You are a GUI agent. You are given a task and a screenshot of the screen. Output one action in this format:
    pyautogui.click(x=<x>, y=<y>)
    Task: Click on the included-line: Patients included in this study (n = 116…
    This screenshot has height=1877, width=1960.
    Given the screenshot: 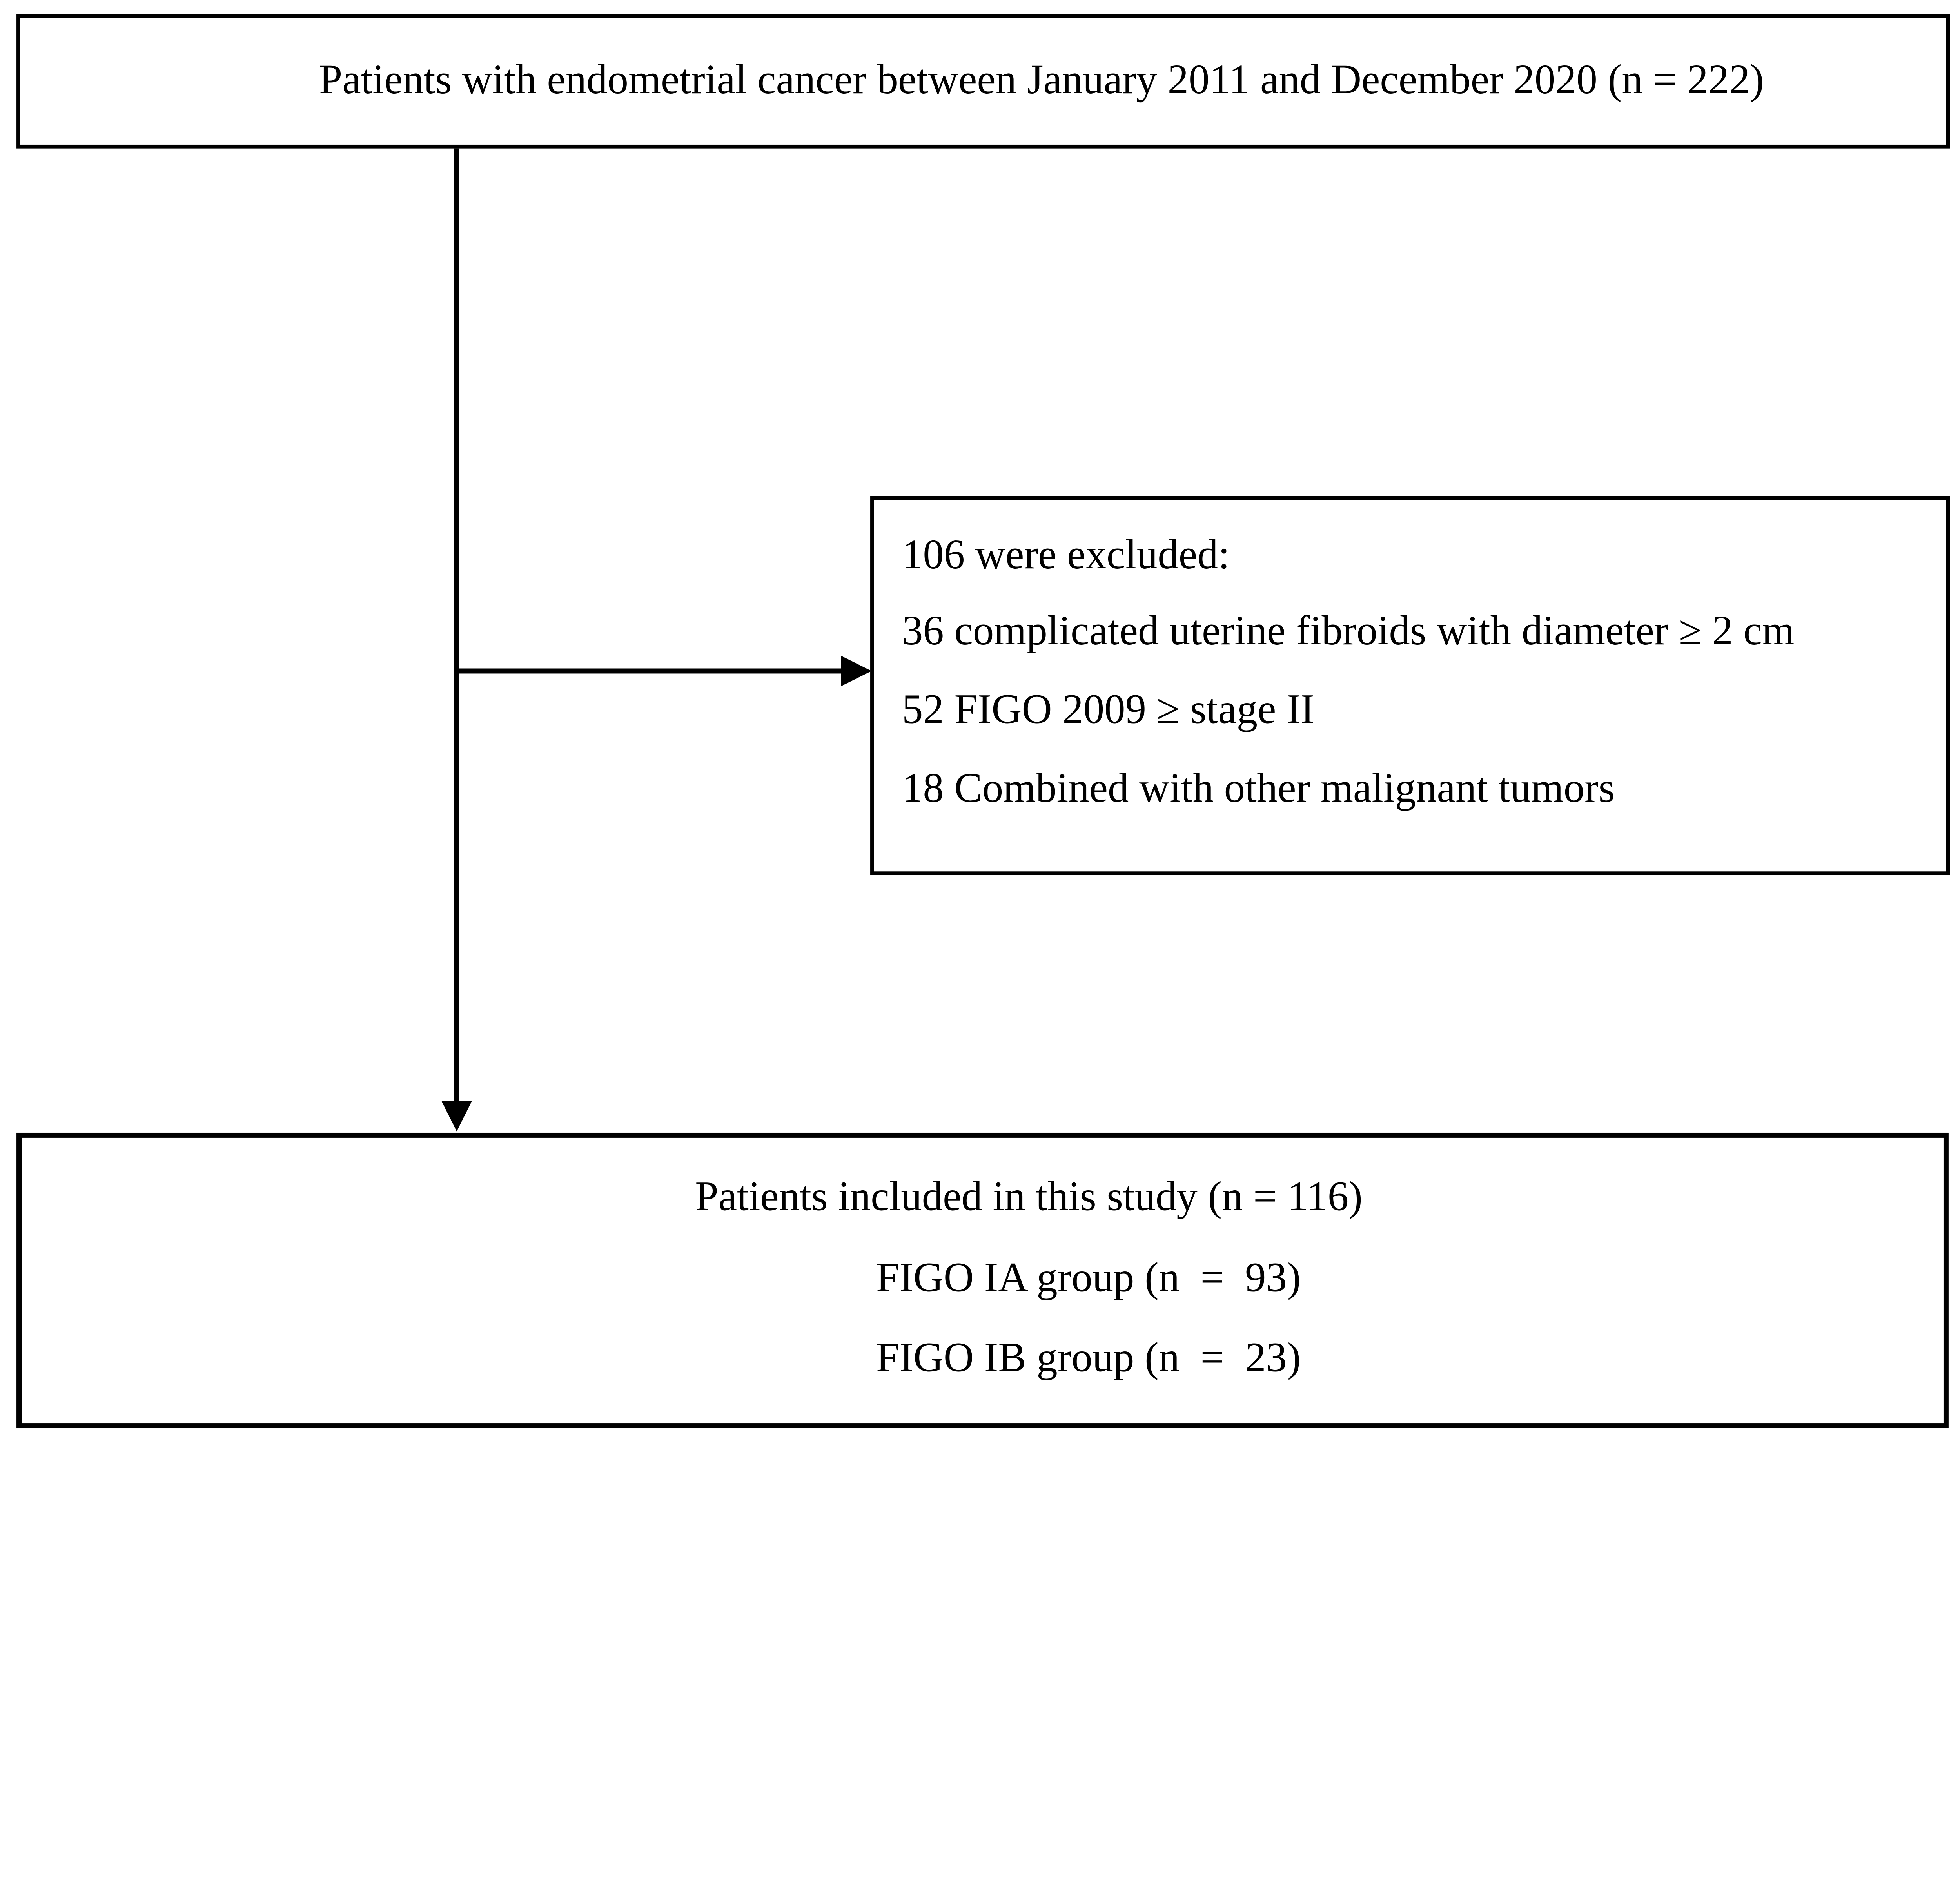 What is the action you would take?
    pyautogui.click(x=1029, y=1197)
    